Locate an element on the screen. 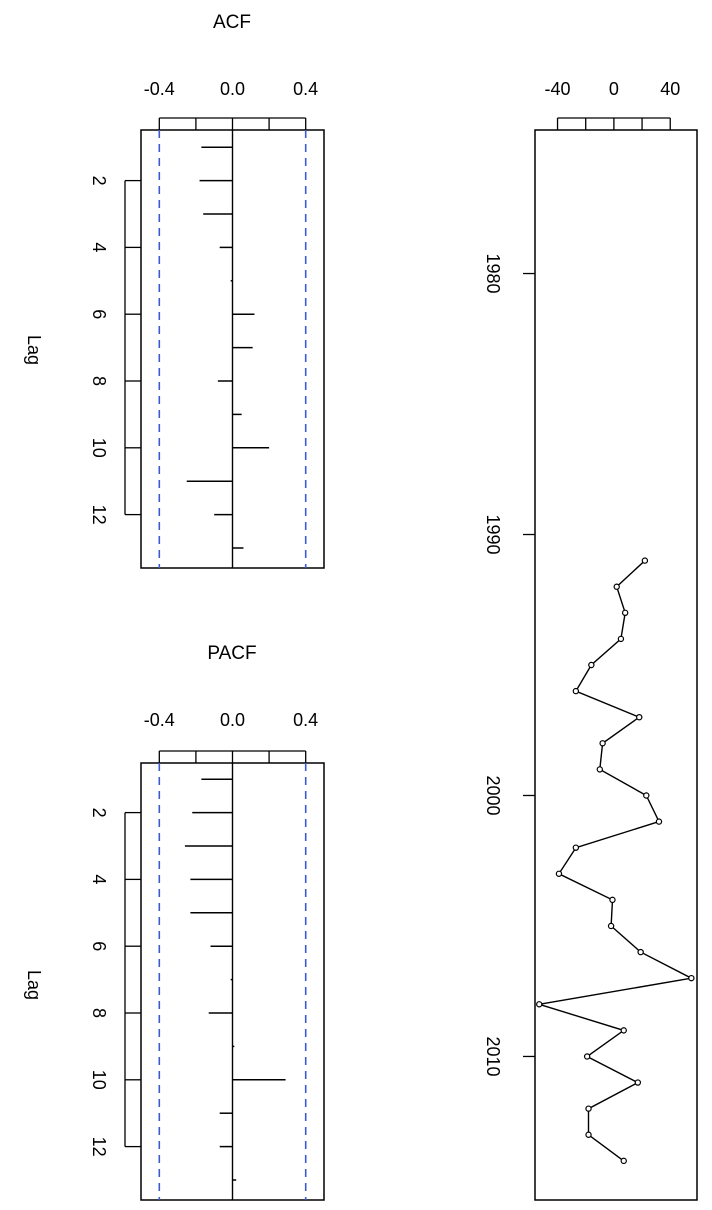 This screenshot has width=712, height=1210. pacf-y-tick-label: 8 is located at coordinates (99, 1013).